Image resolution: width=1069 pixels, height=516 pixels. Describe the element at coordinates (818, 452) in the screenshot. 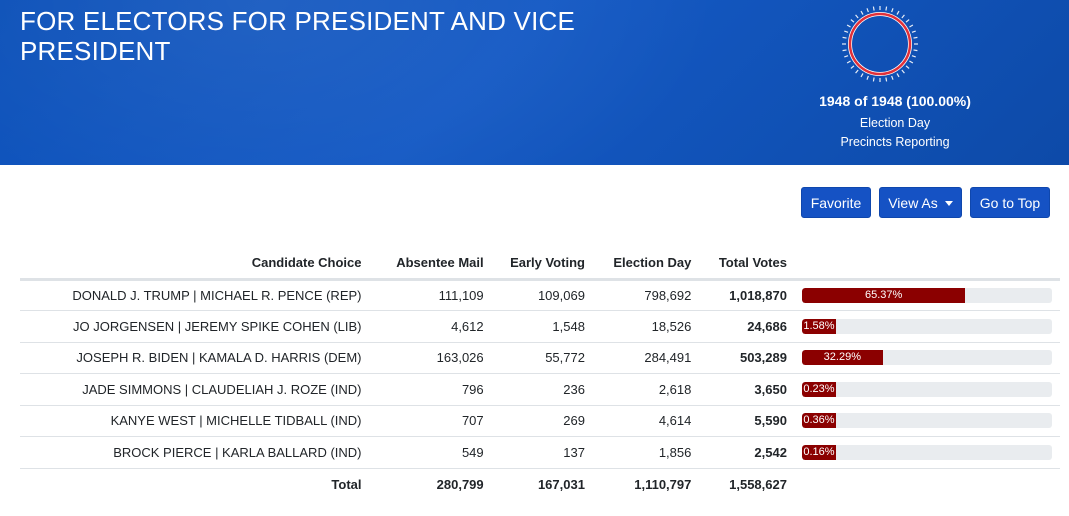

I see `percent-bar-fill: 0.16%` at that location.